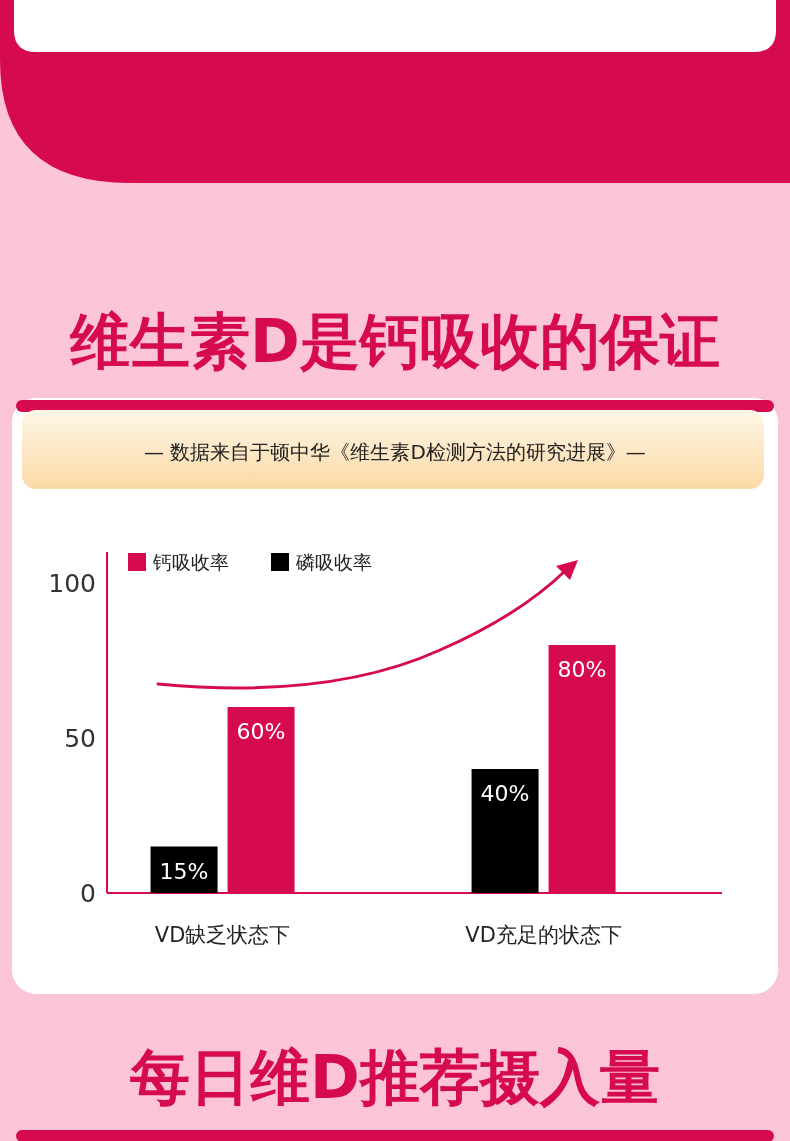  Describe the element at coordinates (394, 341) in the screenshot. I see `chart-title: 维生素D是钙吸收的保证` at that location.